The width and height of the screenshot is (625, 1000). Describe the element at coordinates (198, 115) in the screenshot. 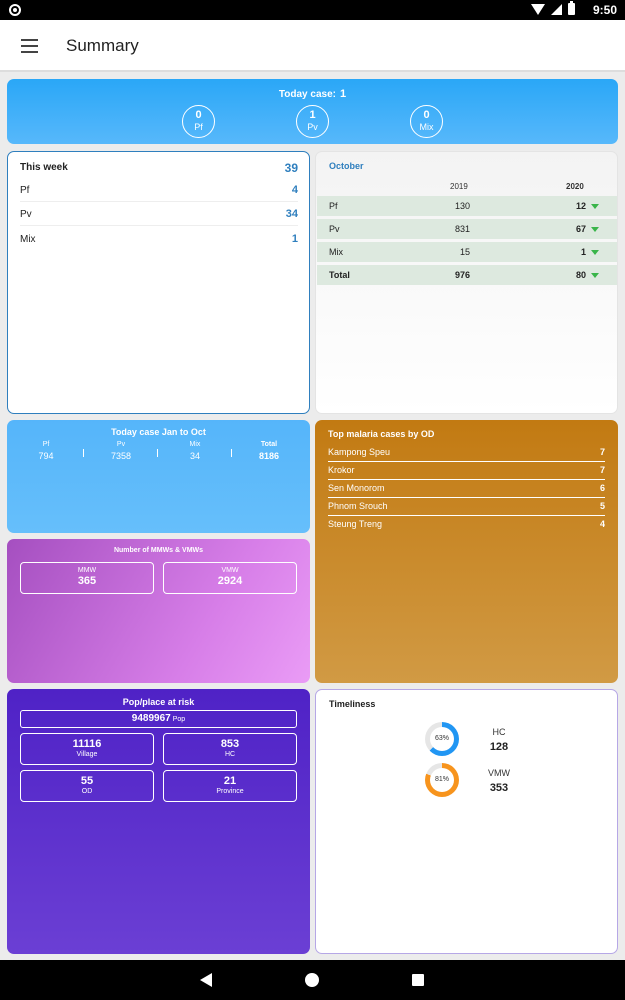

I see `today-pf-value: 0` at that location.